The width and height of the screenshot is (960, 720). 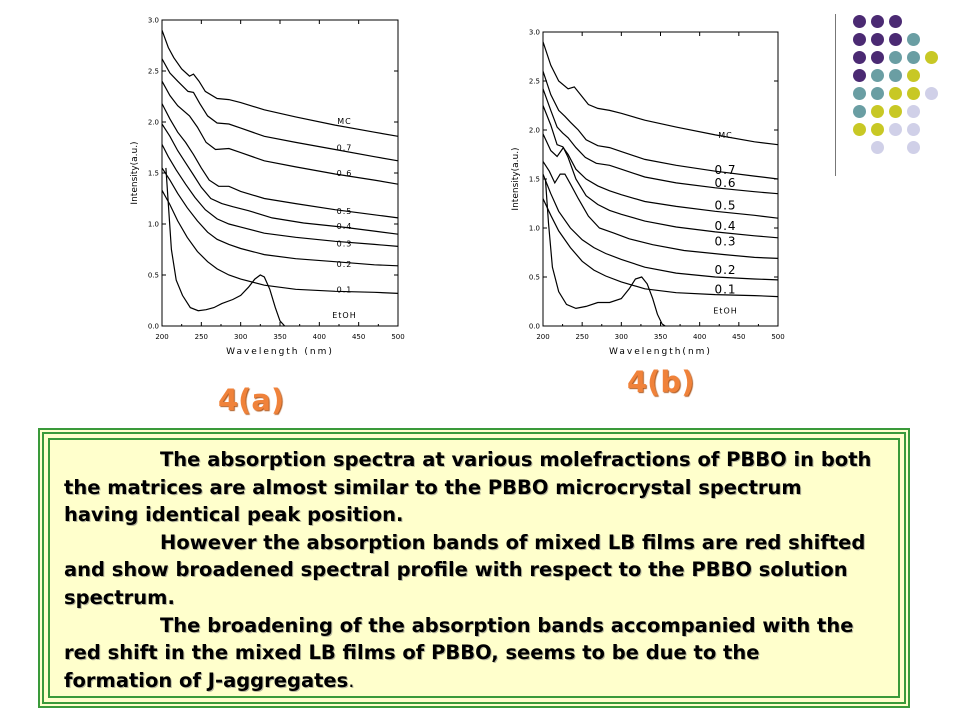 What do you see at coordinates (280, 352) in the screenshot?
I see `x-axis-label: Wavelength (nm)` at bounding box center [280, 352].